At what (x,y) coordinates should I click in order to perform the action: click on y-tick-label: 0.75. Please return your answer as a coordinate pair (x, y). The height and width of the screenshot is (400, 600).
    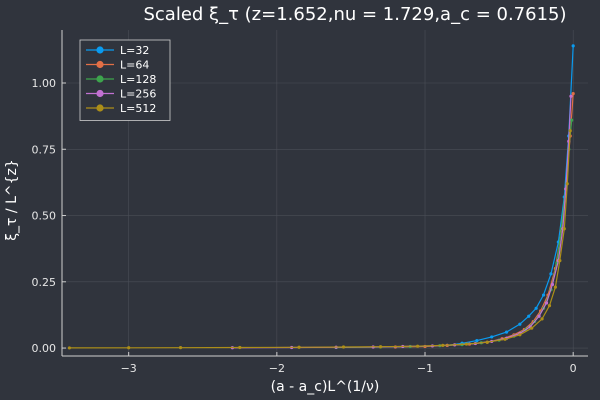
    Looking at the image, I should click on (44, 149).